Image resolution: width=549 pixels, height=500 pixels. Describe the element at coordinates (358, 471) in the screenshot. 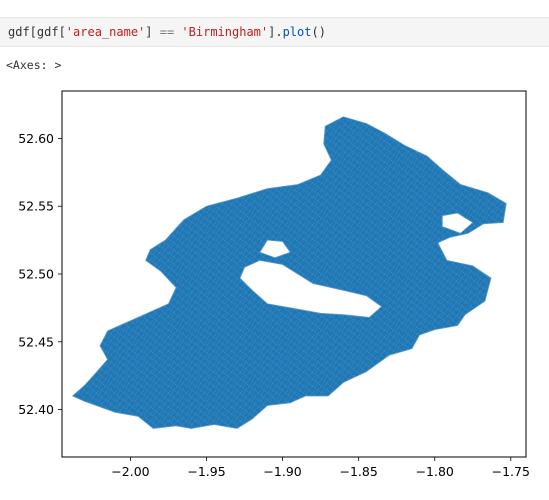

I see `x-tick-label: −1.85` at that location.